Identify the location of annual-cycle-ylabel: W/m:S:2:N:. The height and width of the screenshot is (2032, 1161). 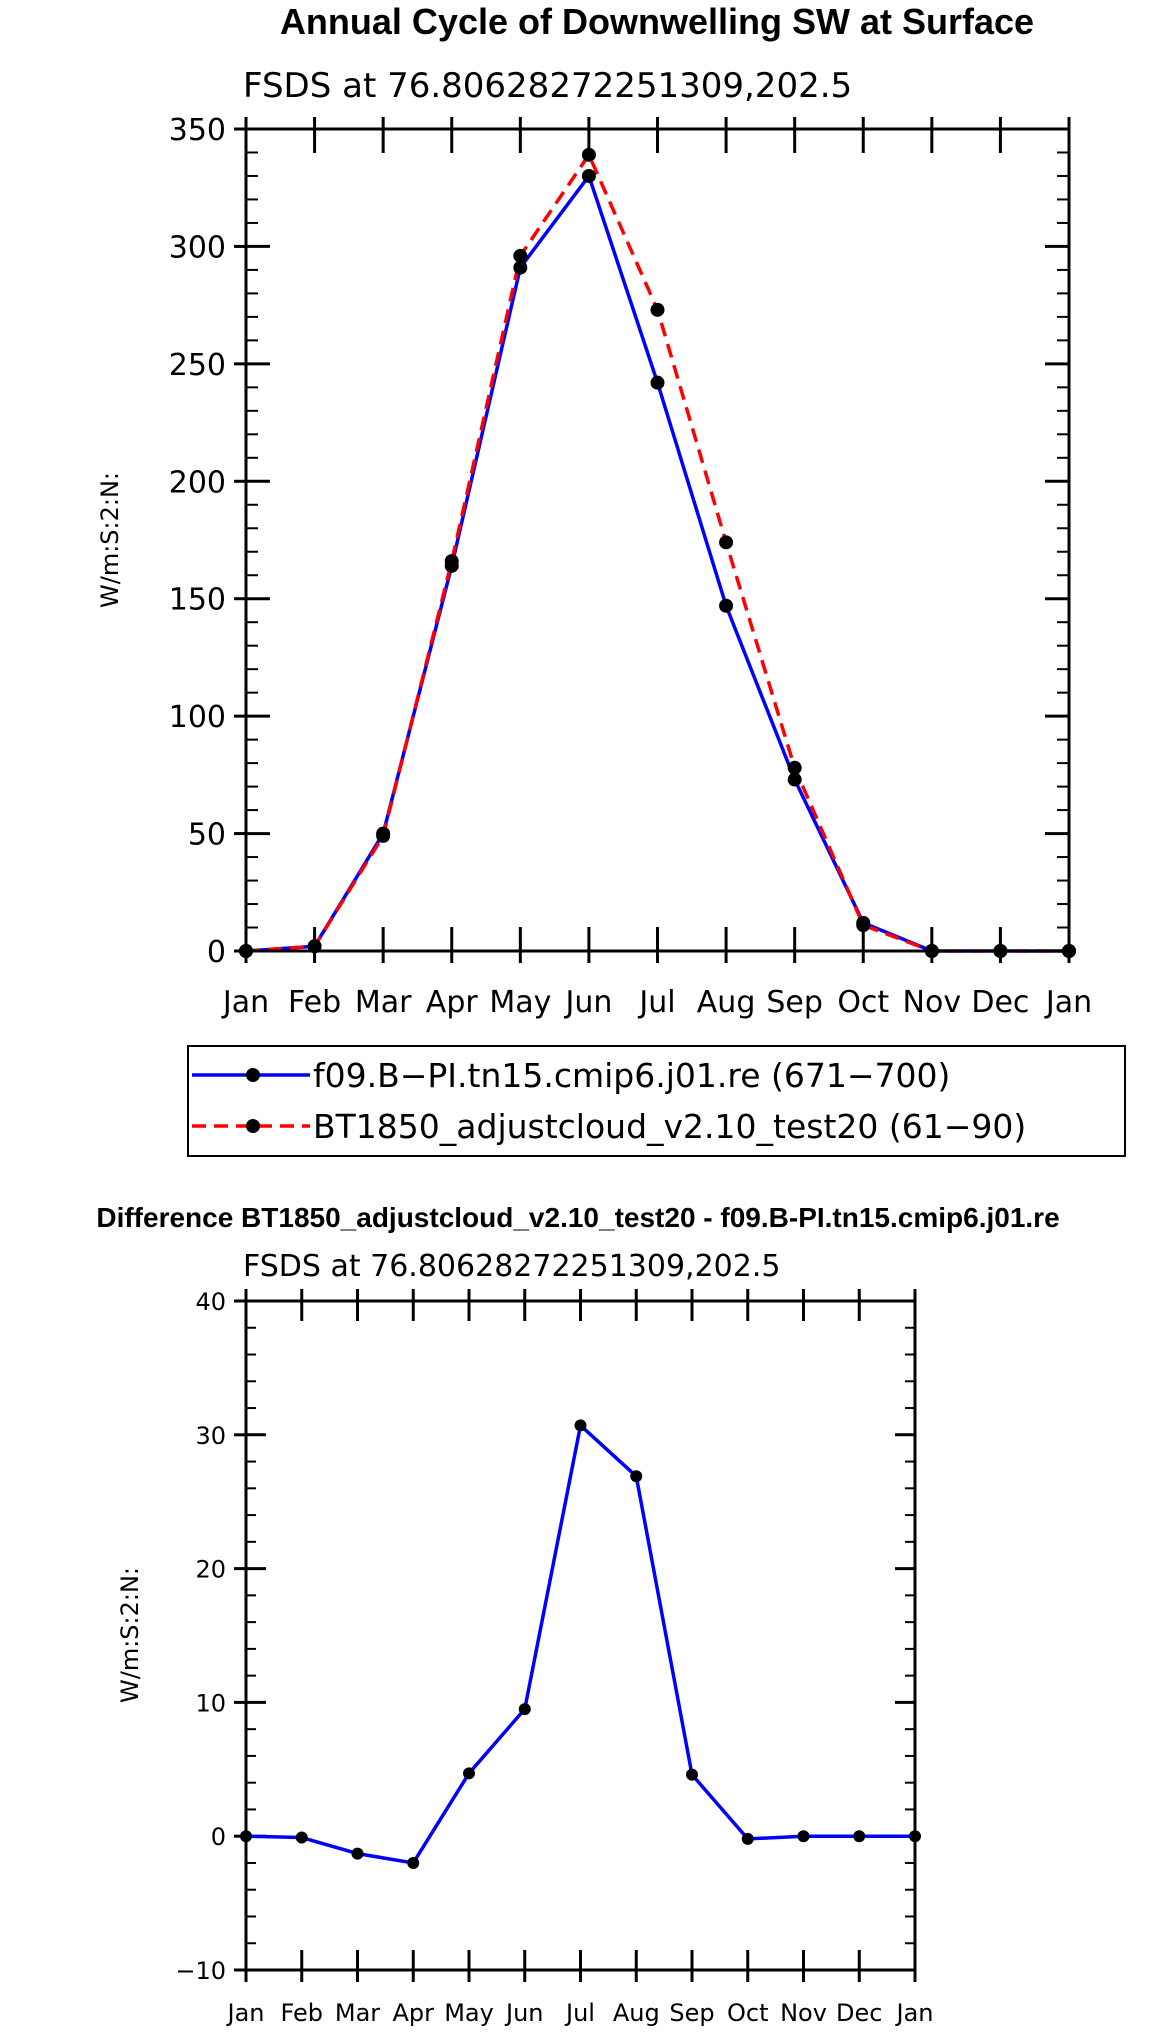
(110, 540).